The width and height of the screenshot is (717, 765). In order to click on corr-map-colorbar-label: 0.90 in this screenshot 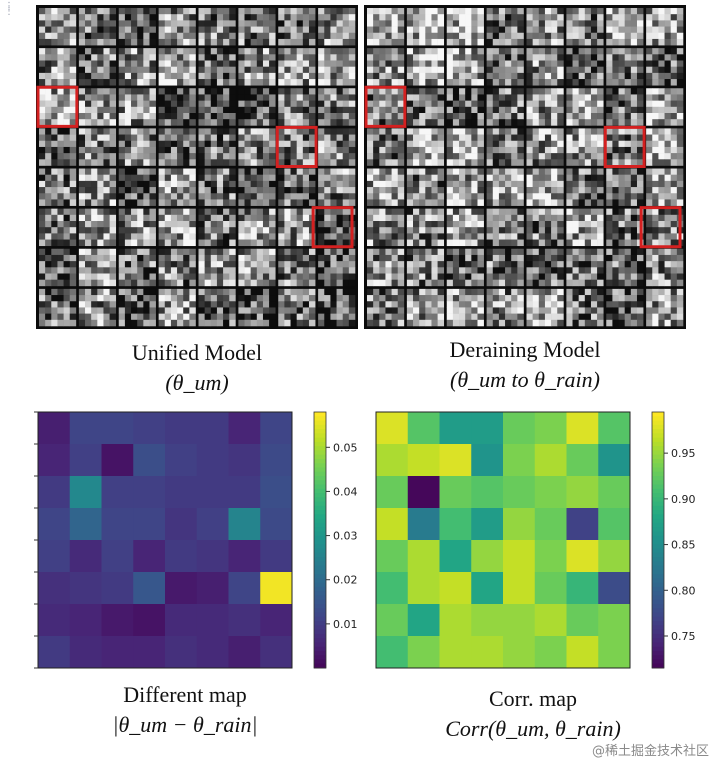, I will do `click(683, 499)`.